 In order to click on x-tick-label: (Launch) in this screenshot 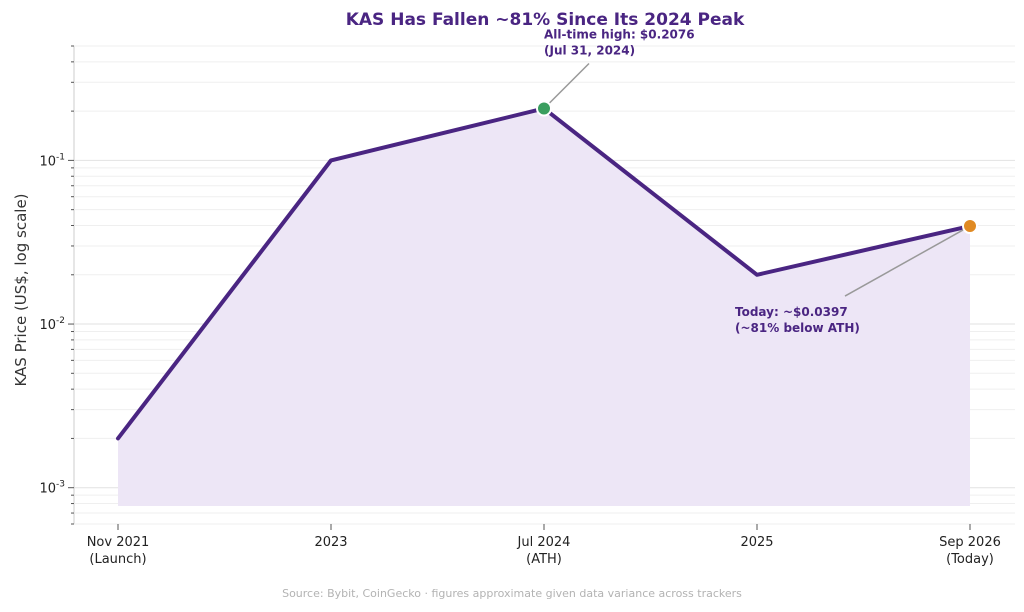, I will do `click(117, 559)`.